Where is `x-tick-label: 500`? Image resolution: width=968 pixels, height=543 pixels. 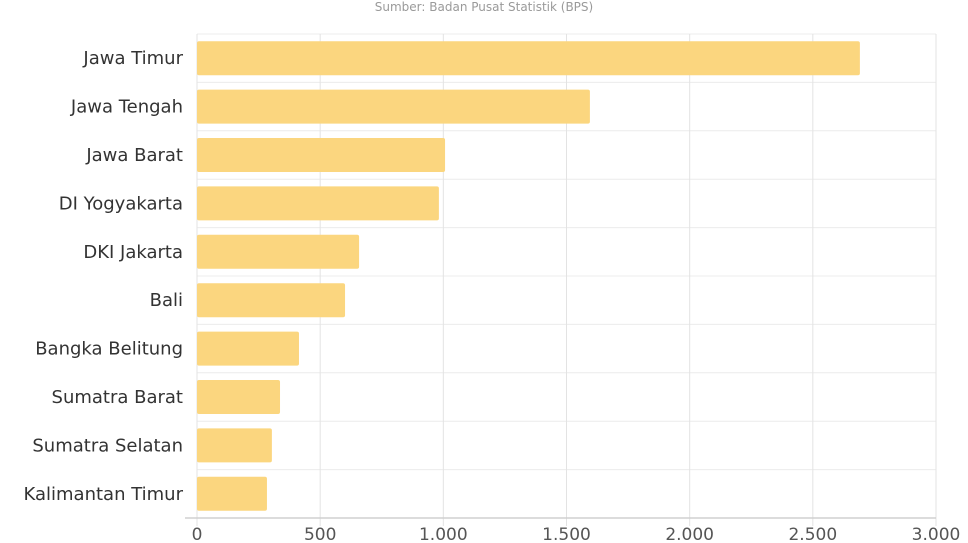
x-tick-label: 500 is located at coordinates (320, 534).